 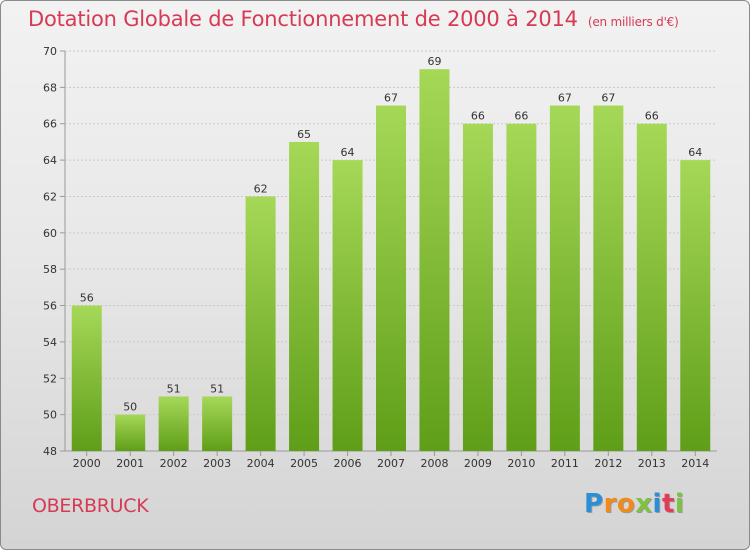 What do you see at coordinates (173, 423) in the screenshot?
I see `bar-2002` at bounding box center [173, 423].